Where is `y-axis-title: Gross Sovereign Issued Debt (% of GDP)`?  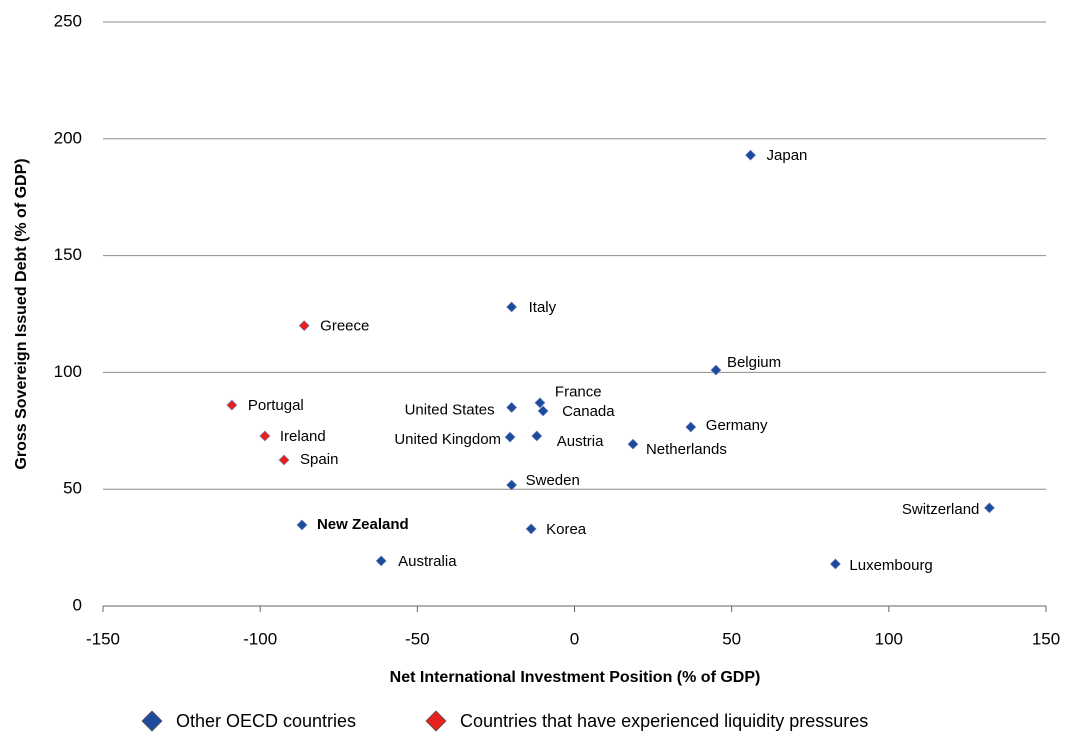 y-axis-title: Gross Sovereign Issued Debt (% of GDP) is located at coordinates (21, 313).